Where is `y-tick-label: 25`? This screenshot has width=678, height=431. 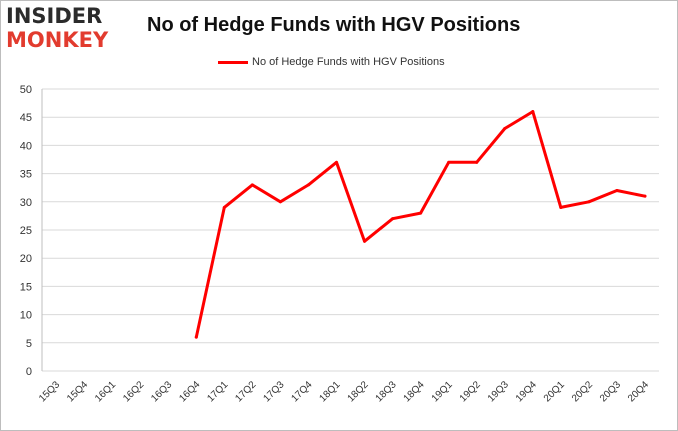
y-tick-label: 25 is located at coordinates (26, 231).